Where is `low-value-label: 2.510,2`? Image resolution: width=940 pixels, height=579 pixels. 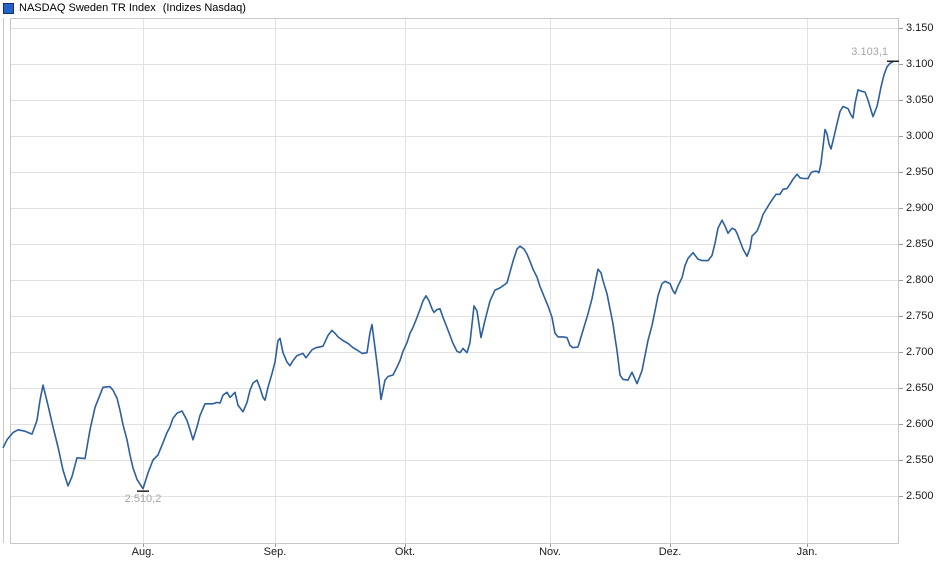
low-value-label: 2.510,2 is located at coordinates (143, 498).